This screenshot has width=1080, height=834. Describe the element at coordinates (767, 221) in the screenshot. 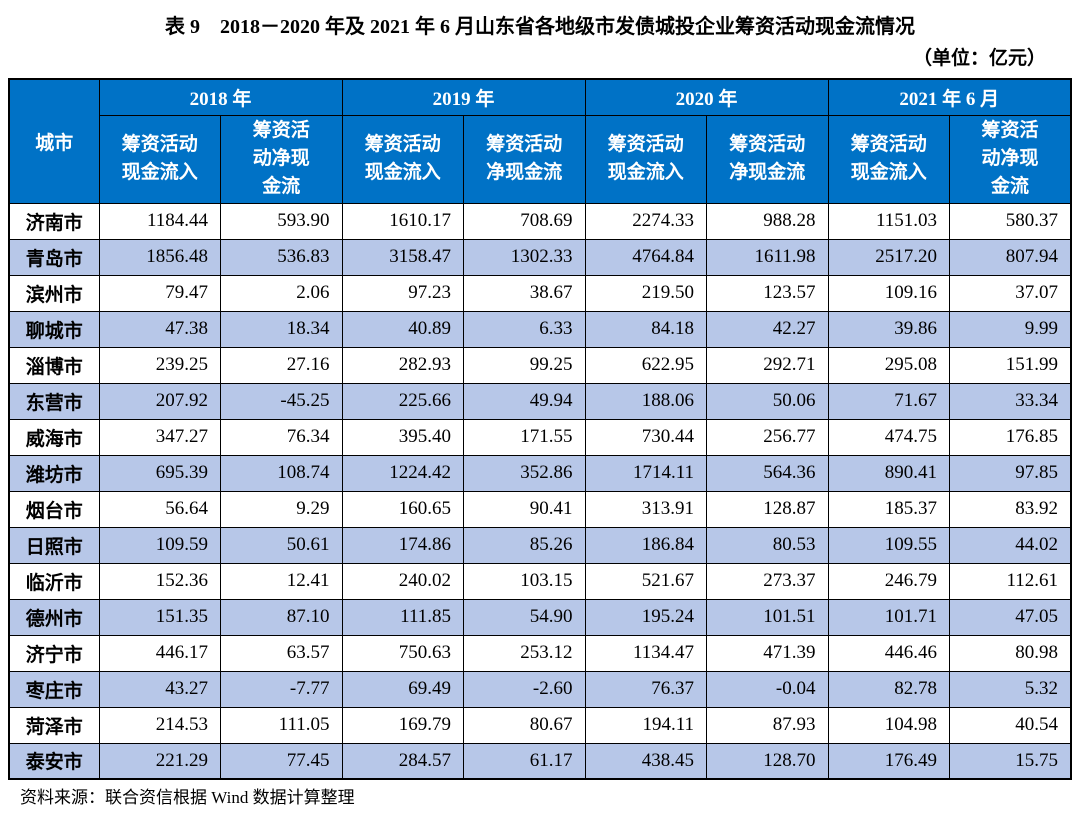

I see `value-cell: 988.28` at that location.